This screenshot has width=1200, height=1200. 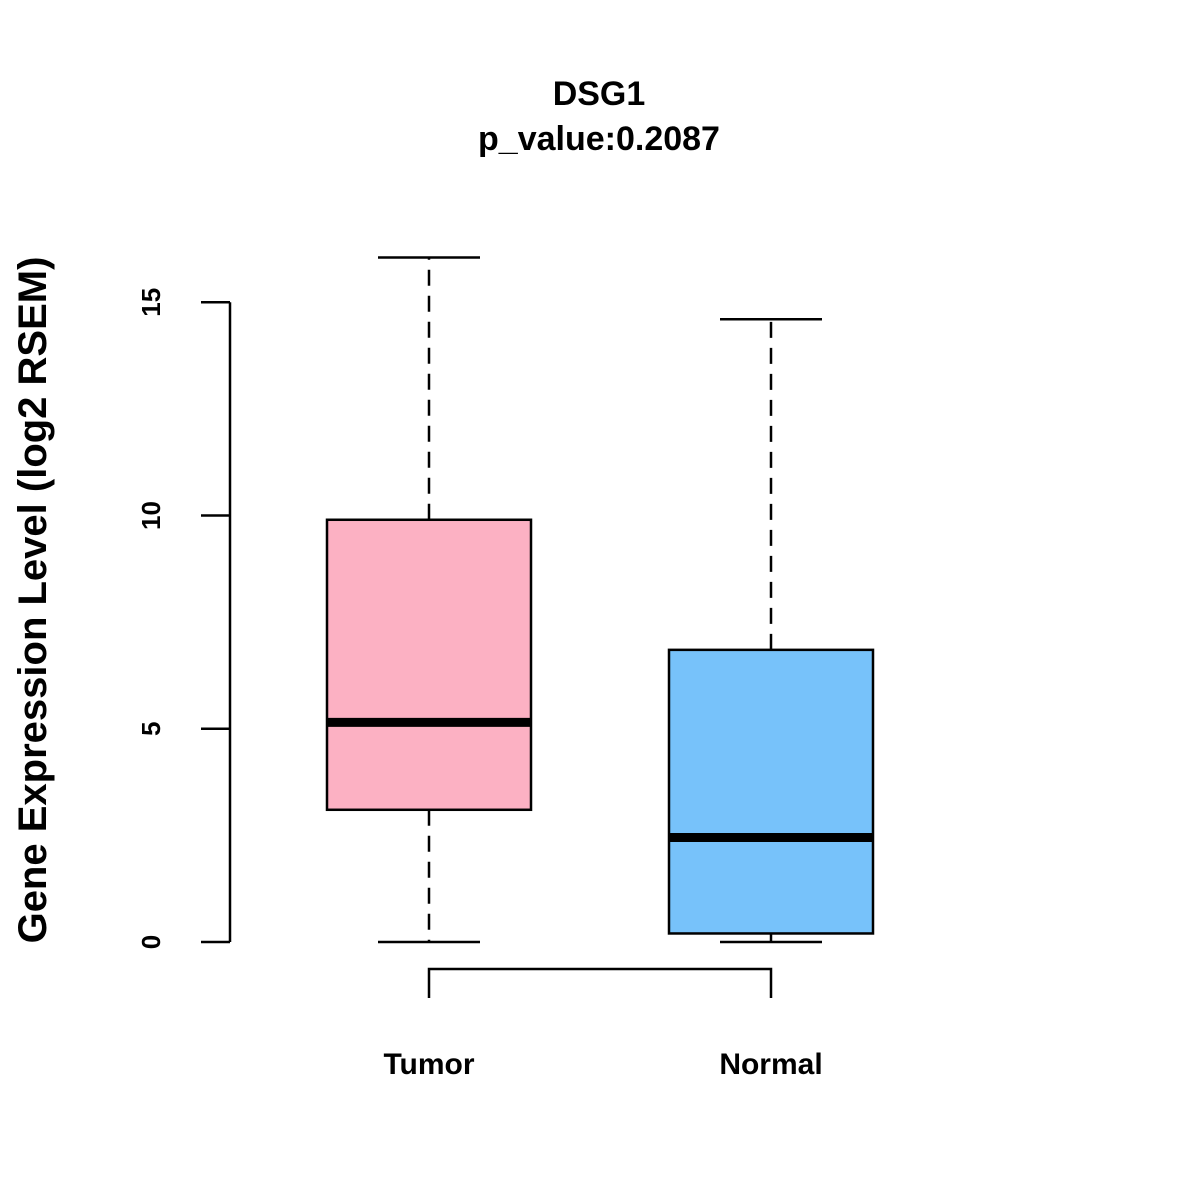 I want to click on y-ticks: 0 5 10 15, so click(x=183, y=618).